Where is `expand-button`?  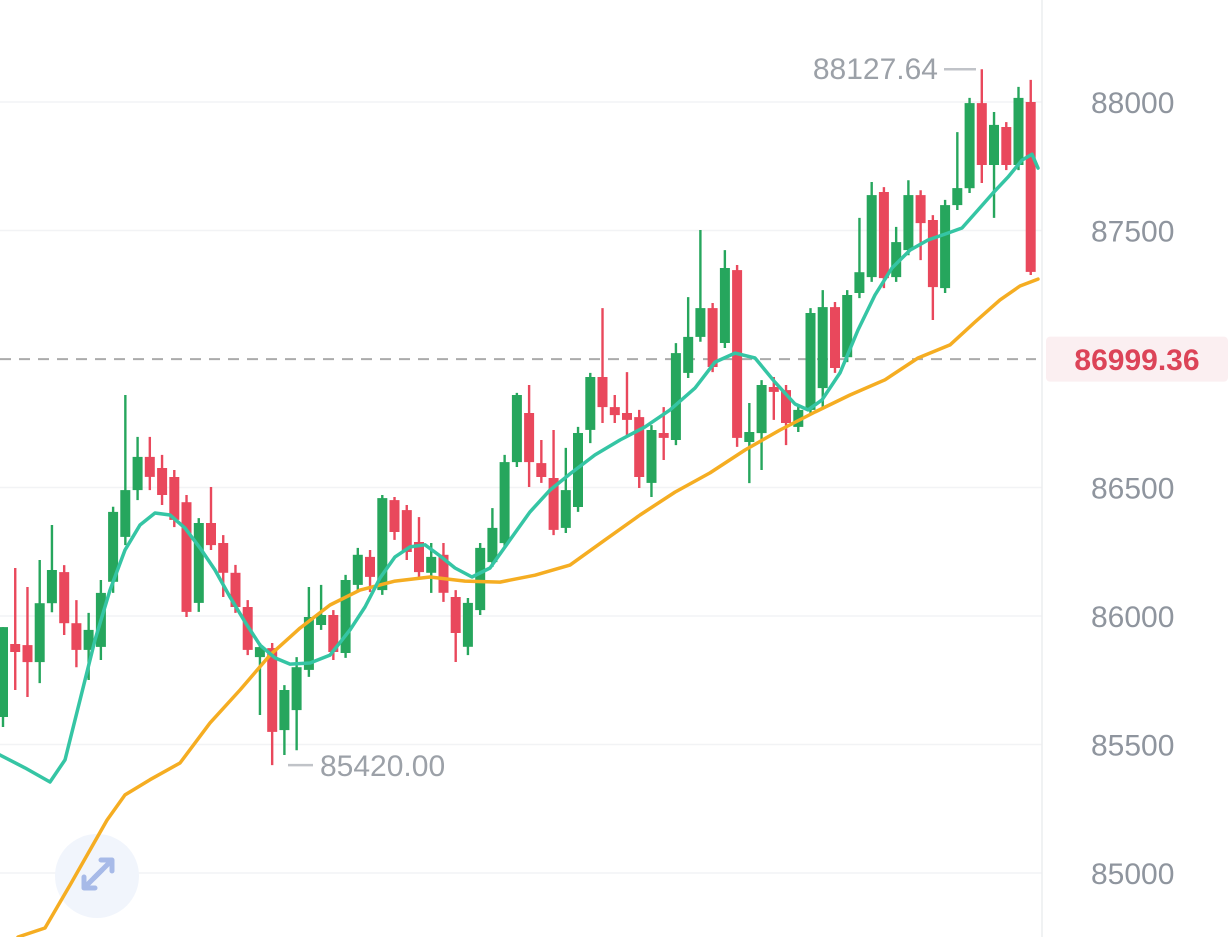 expand-button is located at coordinates (97, 876).